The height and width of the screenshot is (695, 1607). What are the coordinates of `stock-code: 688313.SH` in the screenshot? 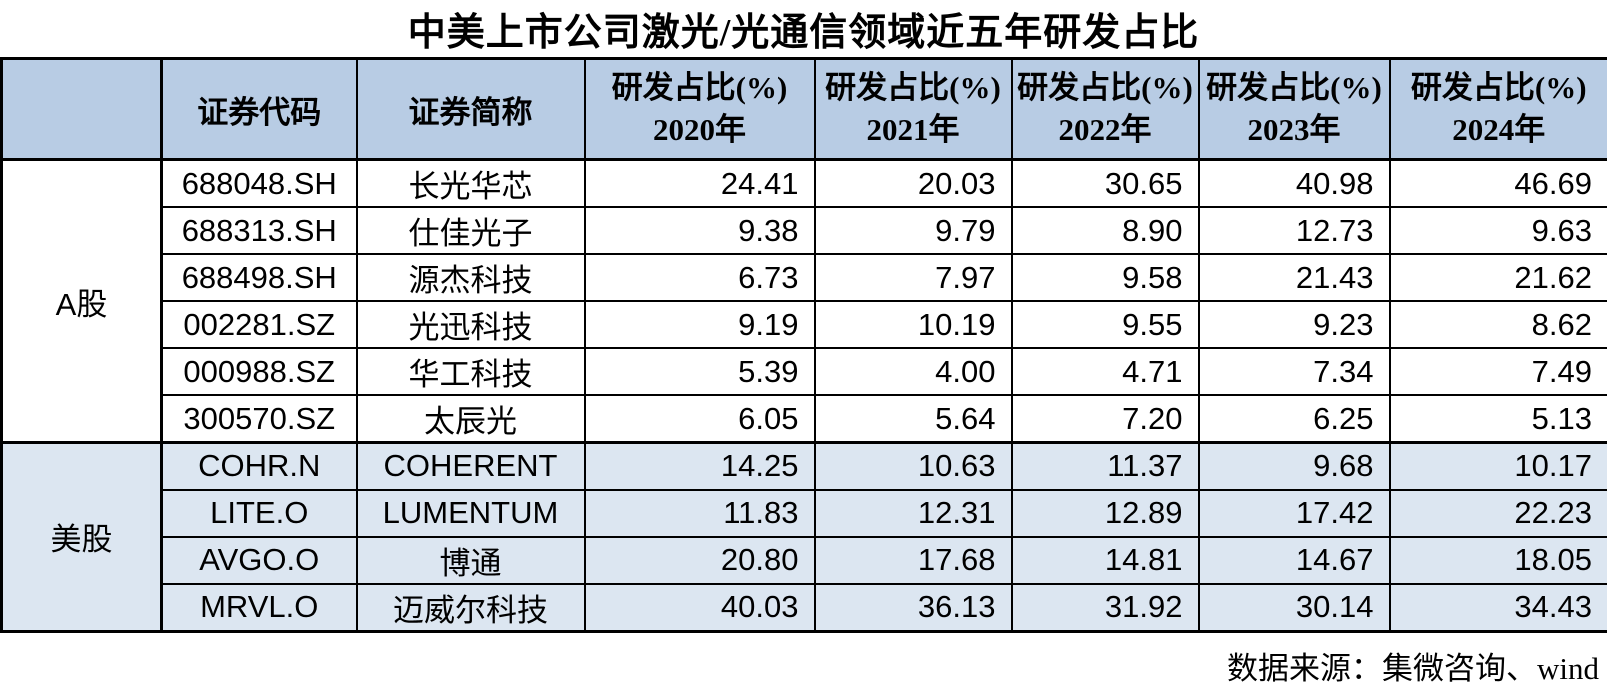 It's located at (259, 230).